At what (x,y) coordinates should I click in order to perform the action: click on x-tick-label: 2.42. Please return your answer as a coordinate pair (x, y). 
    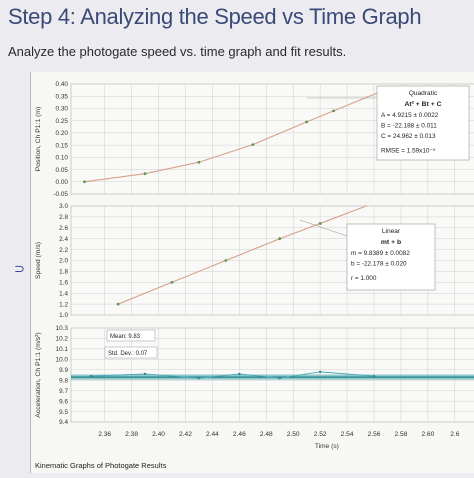
    Looking at the image, I should click on (185, 434).